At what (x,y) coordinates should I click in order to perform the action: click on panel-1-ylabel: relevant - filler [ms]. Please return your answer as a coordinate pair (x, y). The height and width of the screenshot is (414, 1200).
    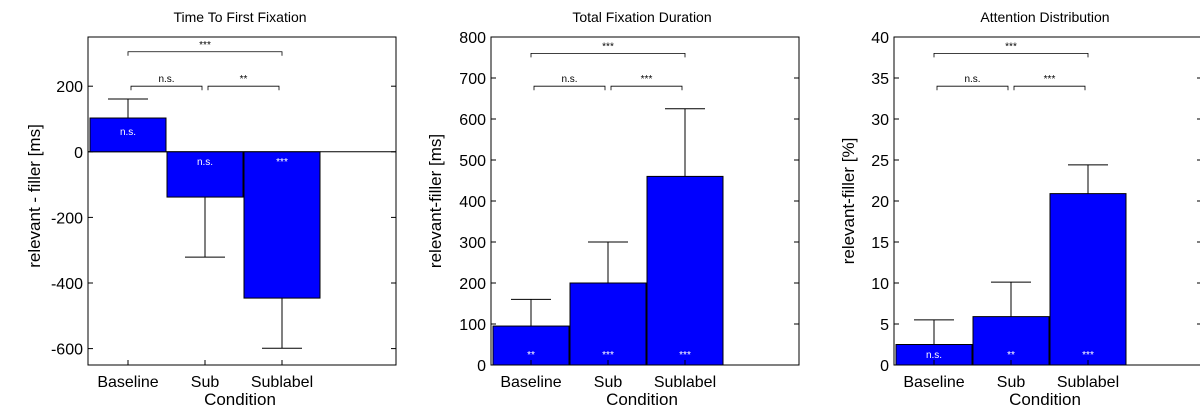
    Looking at the image, I should click on (34, 196).